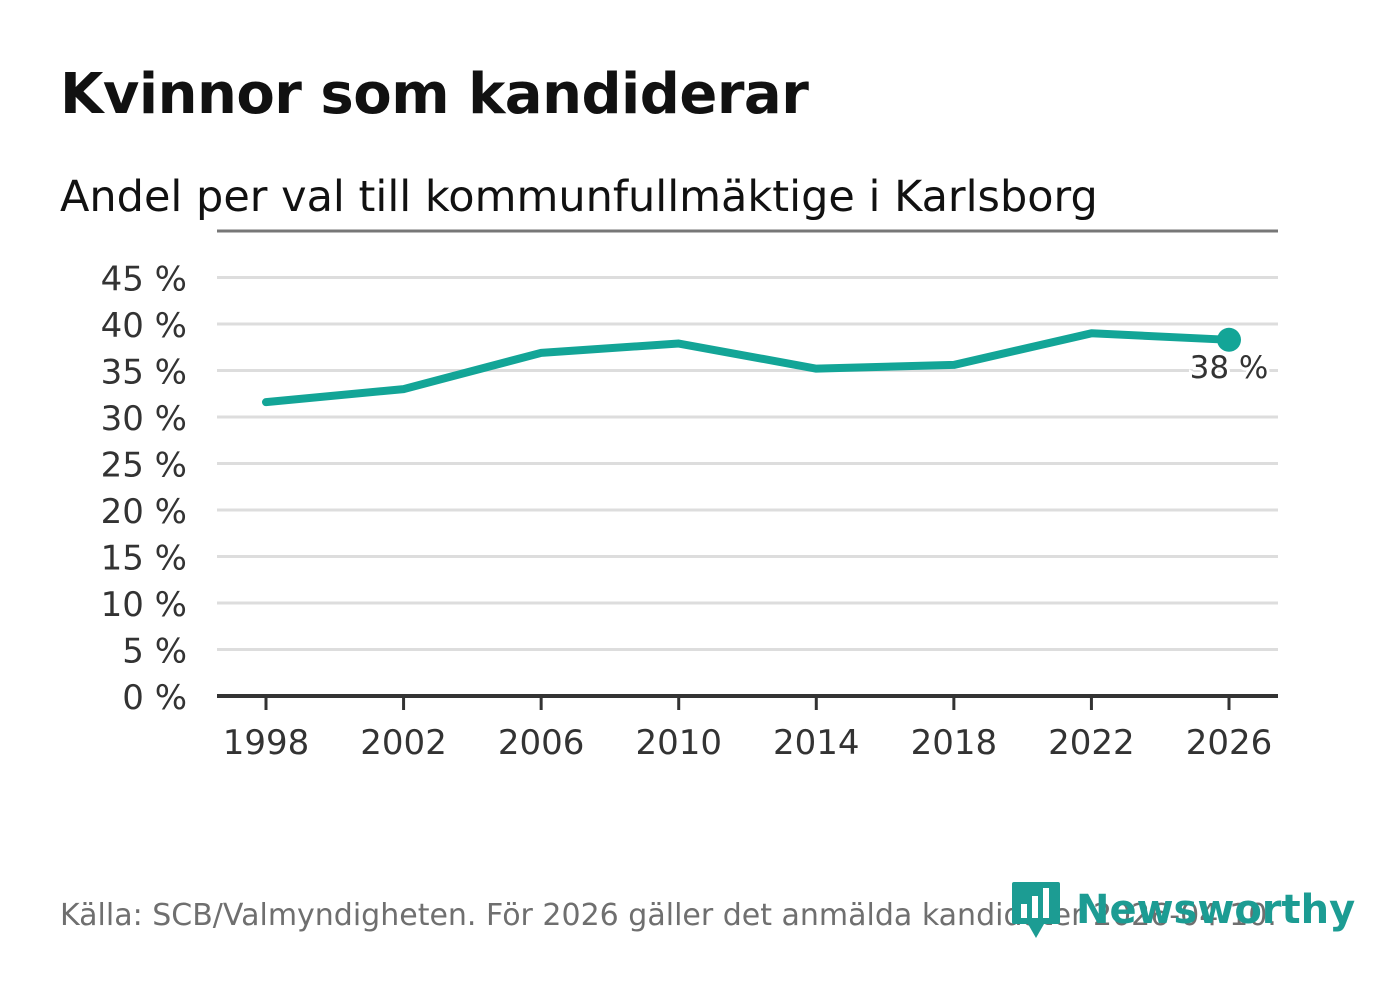 The width and height of the screenshot is (1382, 999). Describe the element at coordinates (816, 743) in the screenshot. I see `x-tick-label: 2014` at that location.